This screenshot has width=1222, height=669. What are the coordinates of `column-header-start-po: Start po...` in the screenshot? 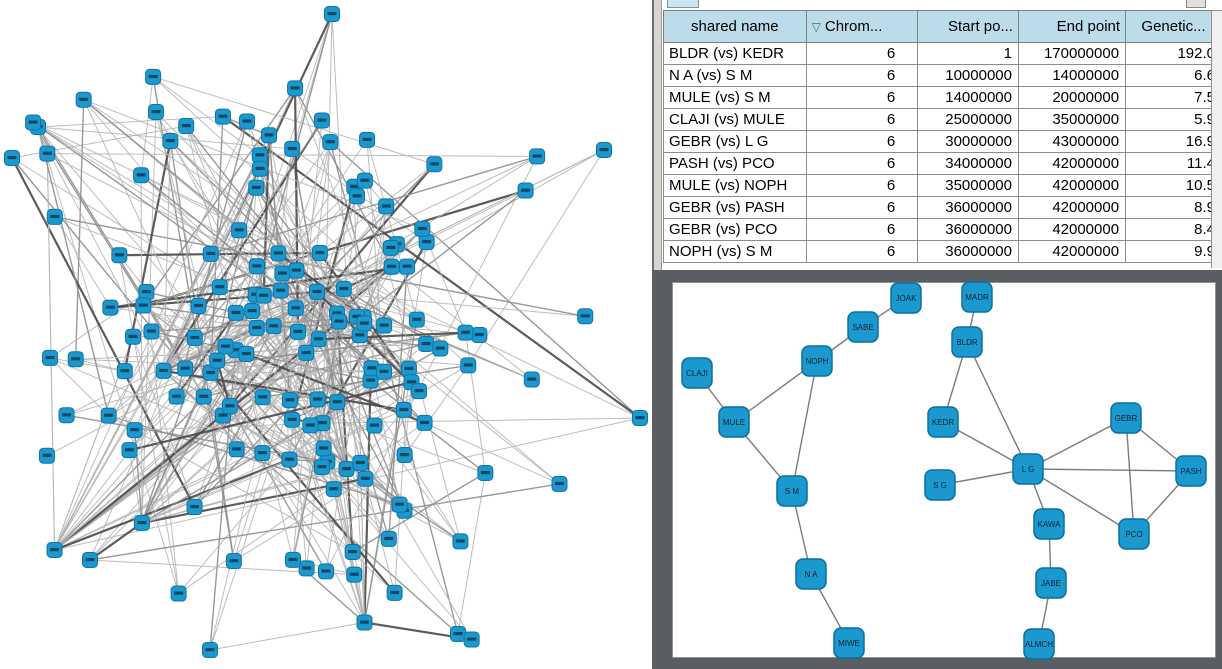 It's located at (968, 26).